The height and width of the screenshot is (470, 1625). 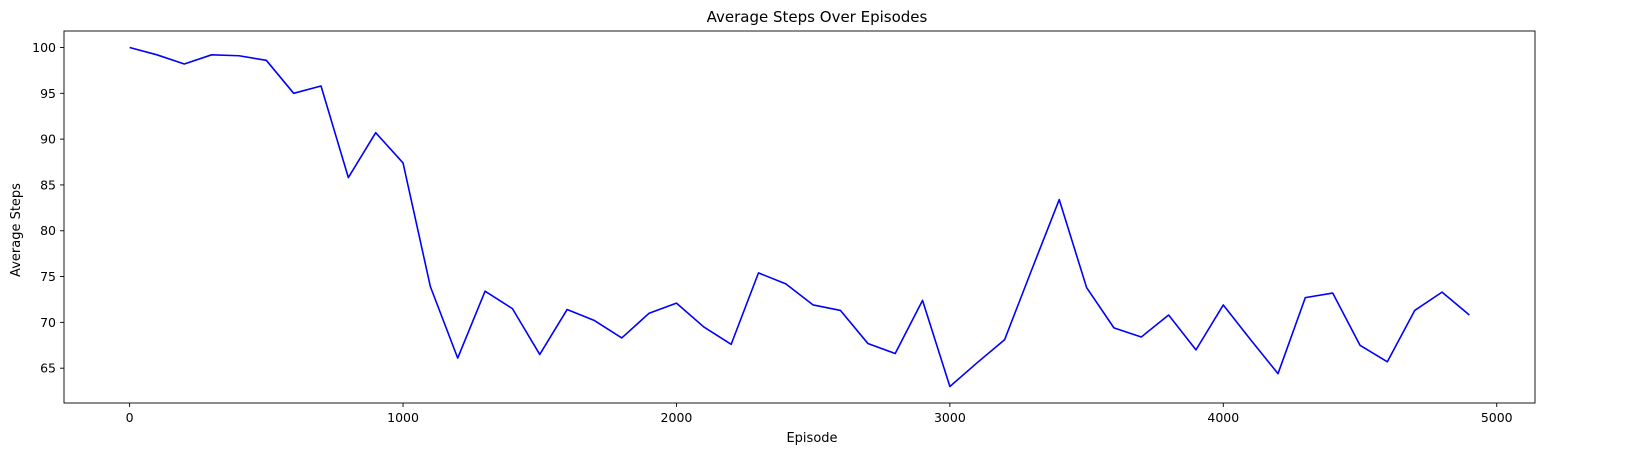 I want to click on chart-title: Average Steps Over Episodes, so click(x=817, y=17).